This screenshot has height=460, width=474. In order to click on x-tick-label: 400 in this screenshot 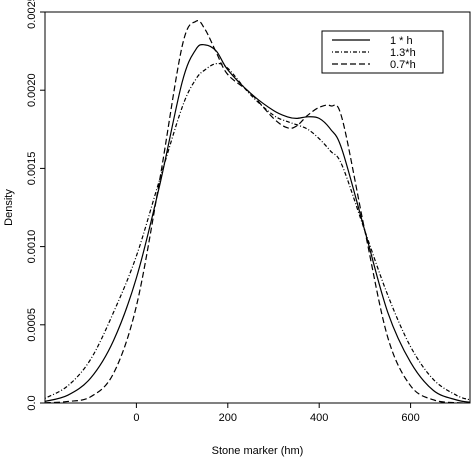, I will do `click(319, 418)`.